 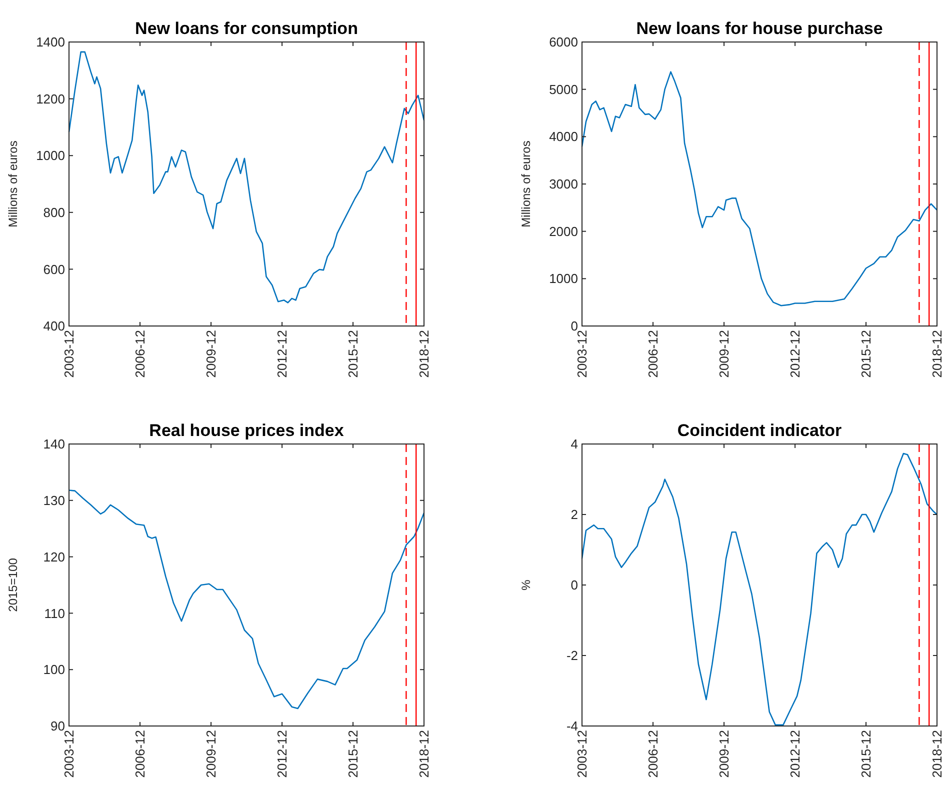 I want to click on y-axis-title: 2015=100, so click(x=13, y=585).